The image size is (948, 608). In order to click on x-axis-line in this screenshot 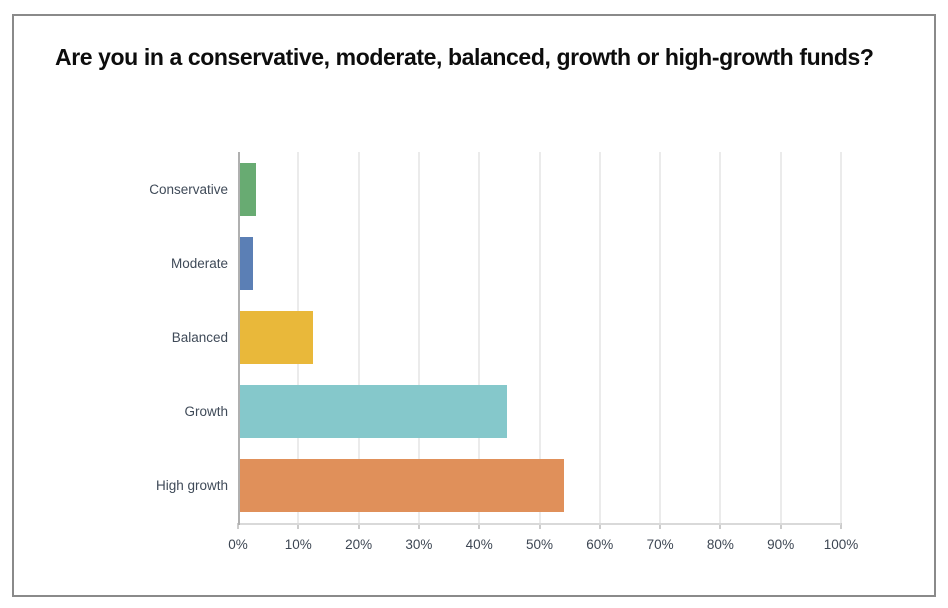, I will do `click(539, 524)`.